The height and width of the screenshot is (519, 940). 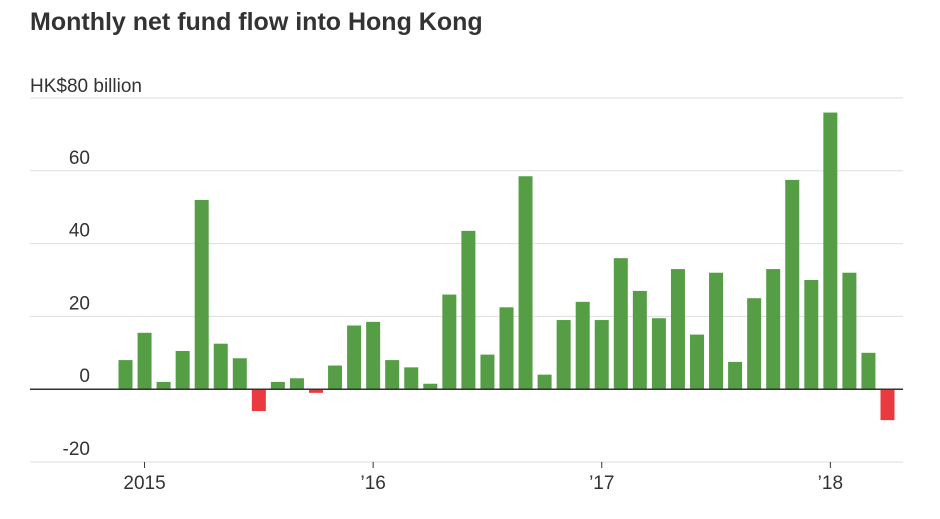 What do you see at coordinates (86, 86) in the screenshot?
I see `y-unit-label: HK$80 billion` at bounding box center [86, 86].